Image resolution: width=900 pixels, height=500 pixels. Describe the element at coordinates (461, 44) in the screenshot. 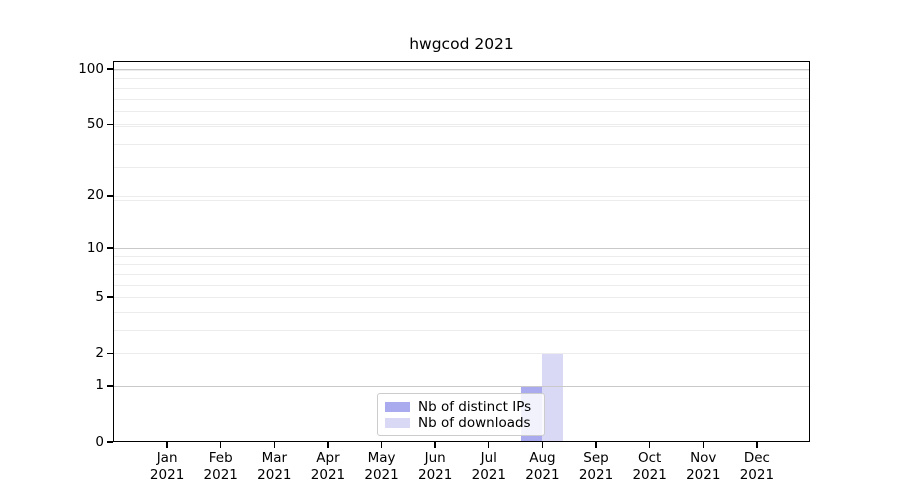

I see `chart-title: hwgcod 2021` at that location.